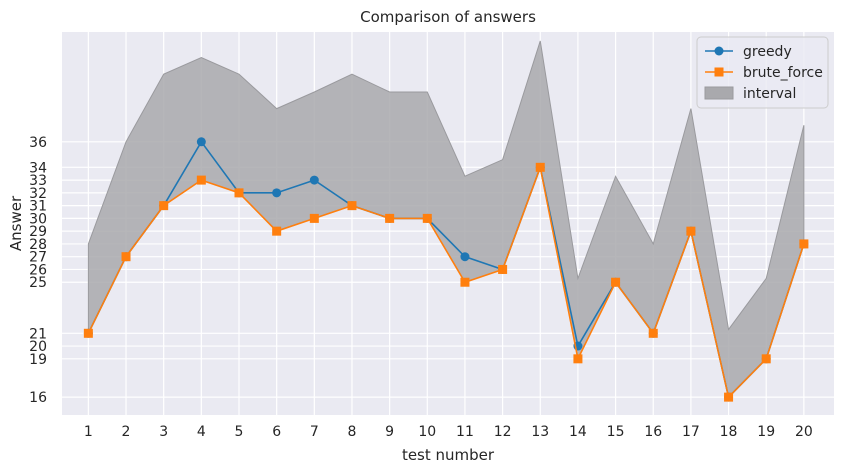  Describe the element at coordinates (448, 455) in the screenshot. I see `x-axis-label: test number` at that location.